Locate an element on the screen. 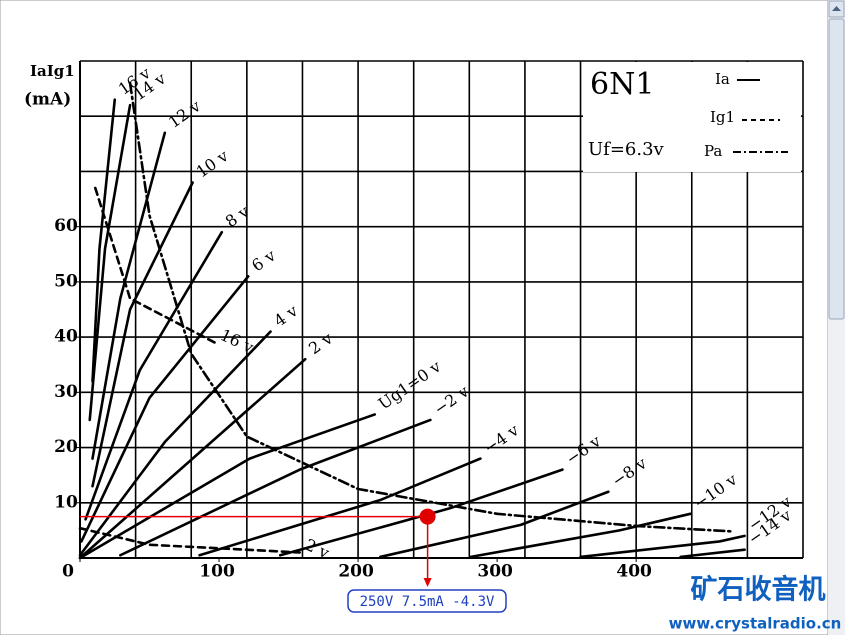 The width and height of the screenshot is (845, 639). annotation-box is located at coordinates (427, 601).